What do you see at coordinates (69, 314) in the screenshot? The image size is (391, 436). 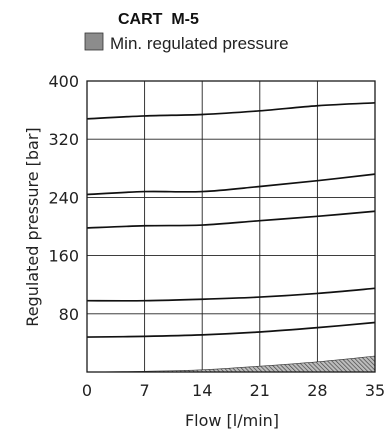 I see `y-tick-label: 80` at bounding box center [69, 314].